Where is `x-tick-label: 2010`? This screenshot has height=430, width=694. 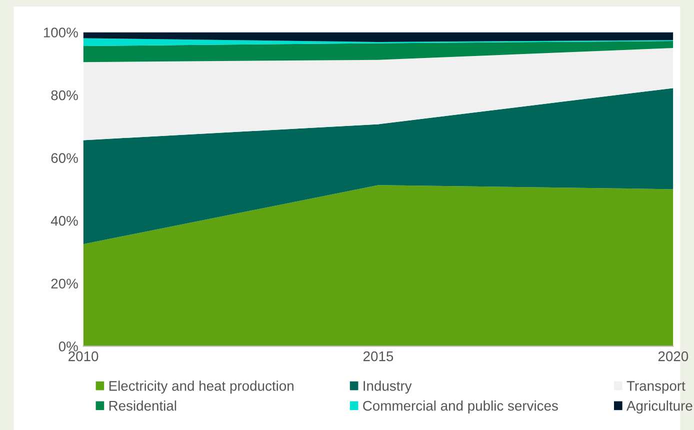 x-tick-label: 2010 is located at coordinates (83, 356).